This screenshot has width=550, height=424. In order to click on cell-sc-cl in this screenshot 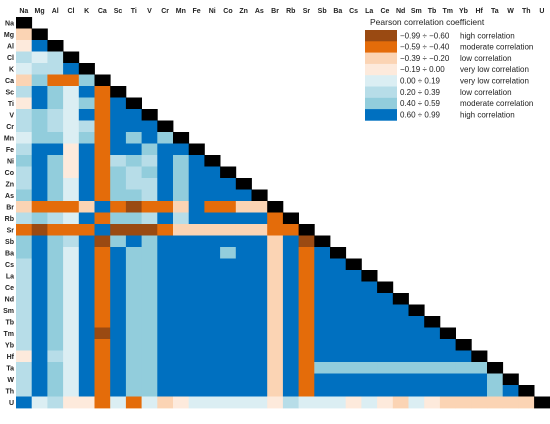, I will do `click(71, 92)`.